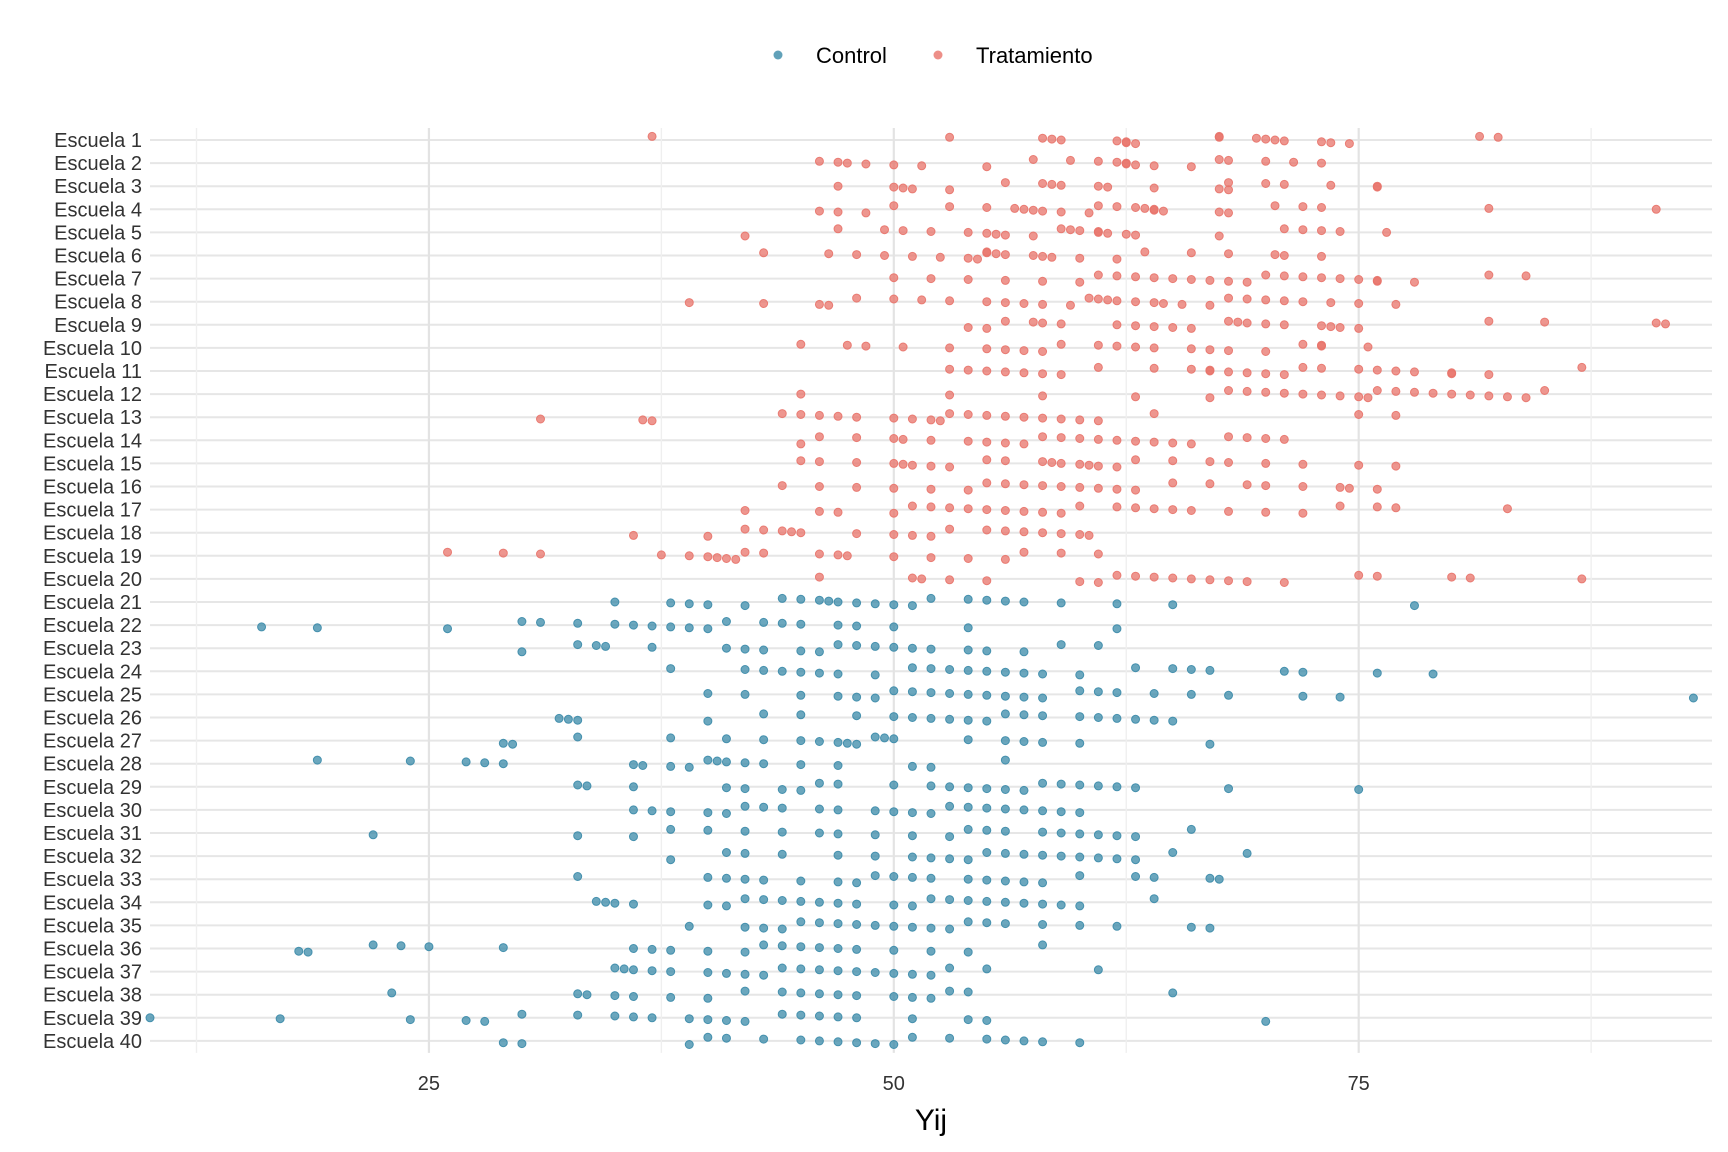 Image resolution: width=1728 pixels, height=1152 pixels. What do you see at coordinates (851, 55) in the screenshot?
I see `legend-label: Control` at bounding box center [851, 55].